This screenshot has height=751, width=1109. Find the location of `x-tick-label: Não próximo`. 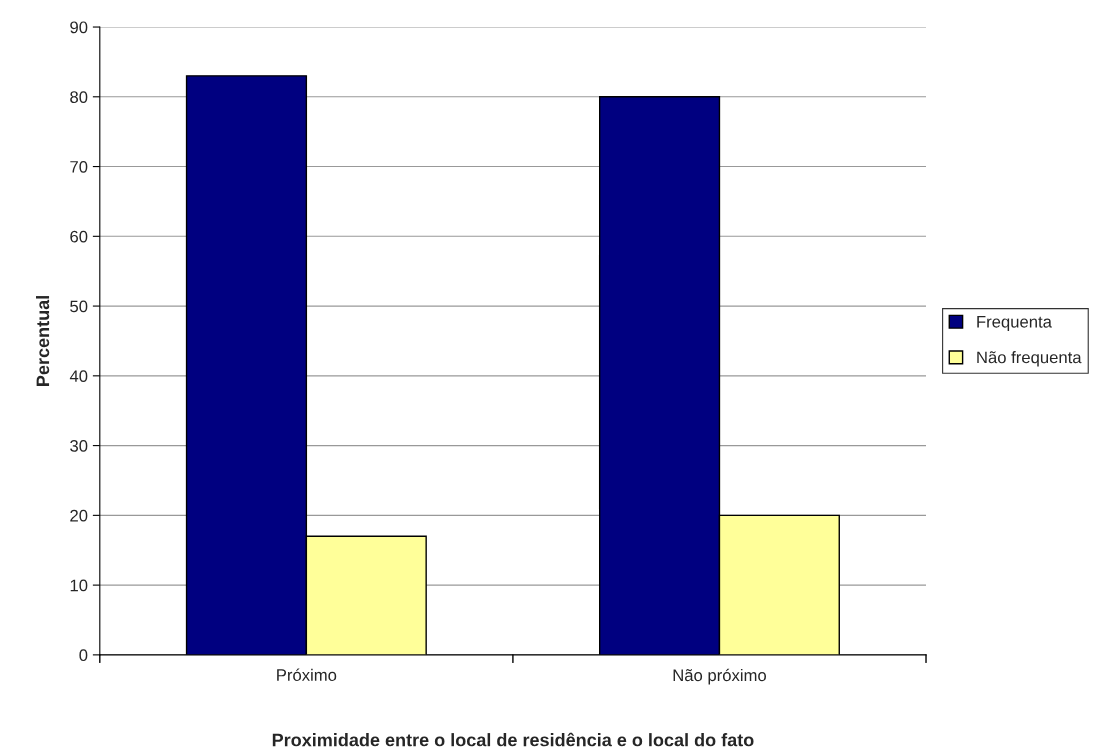

x-tick-label: Não próximo is located at coordinates (720, 676).